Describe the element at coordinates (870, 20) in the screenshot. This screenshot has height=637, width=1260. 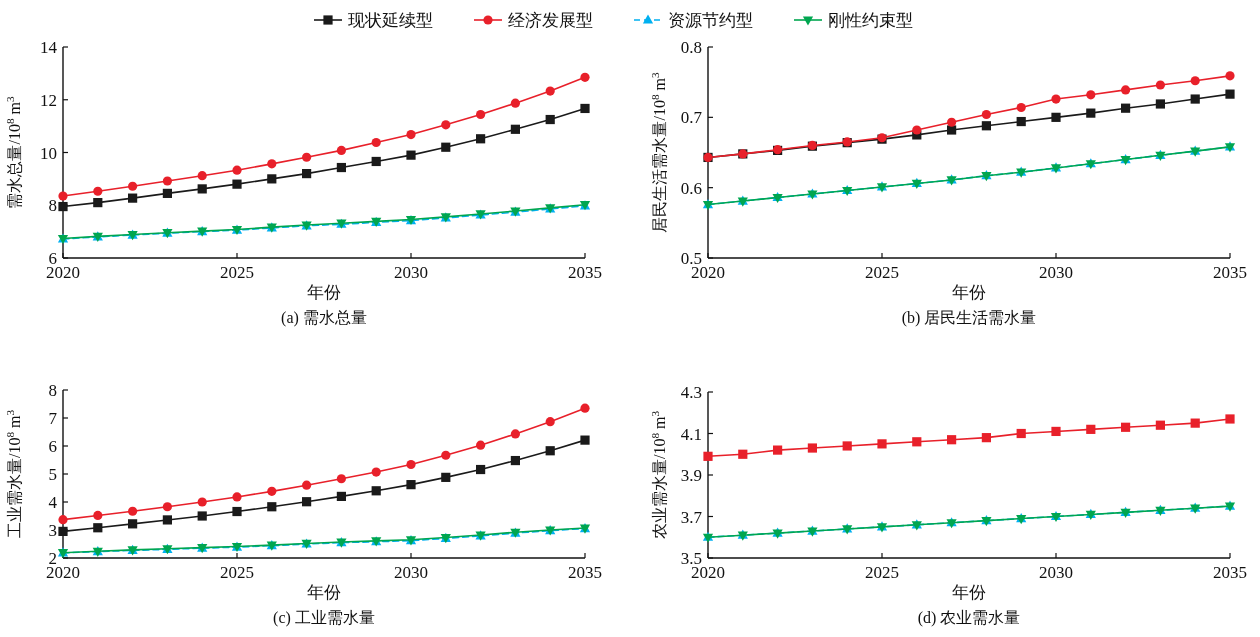
I see `legend-label: 刚性约束型` at that location.